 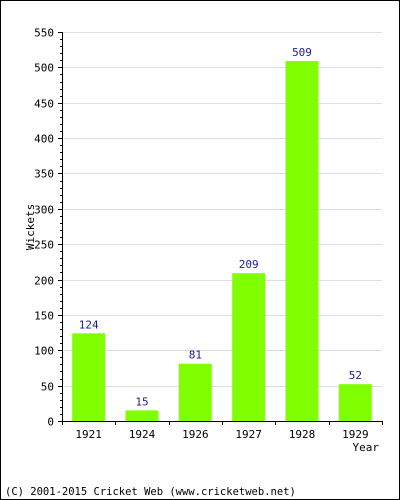 I want to click on y-tick-label: 150, so click(x=44, y=316).